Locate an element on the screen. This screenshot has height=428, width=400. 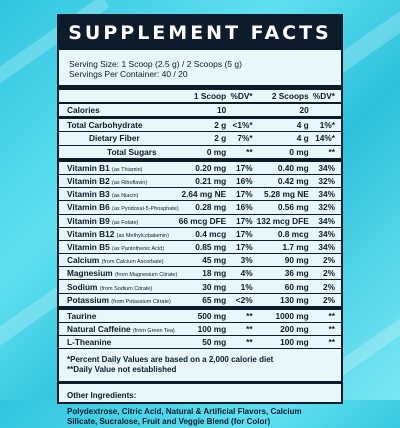
other-ingredients-label: Other Ingredients: is located at coordinates (102, 396).